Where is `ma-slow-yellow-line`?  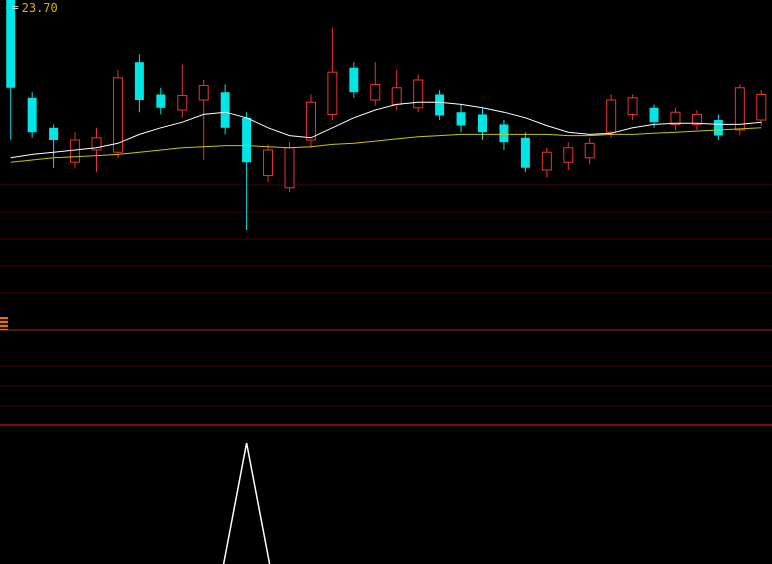 ma-slow-yellow-line is located at coordinates (386, 145).